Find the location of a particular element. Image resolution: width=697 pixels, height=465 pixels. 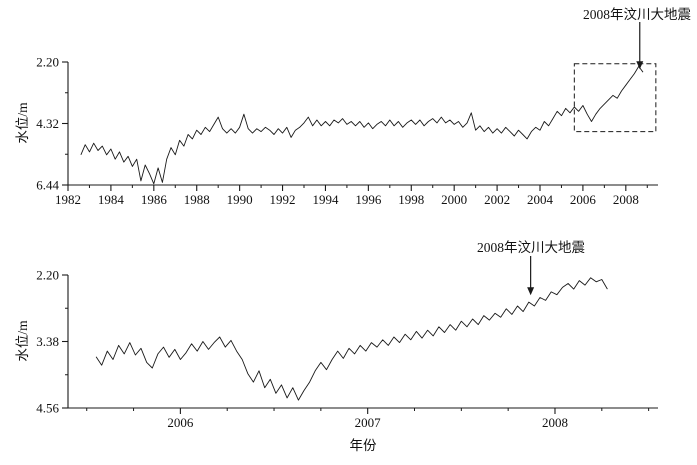

y-tick-label: 4.56 is located at coordinates (47, 408).